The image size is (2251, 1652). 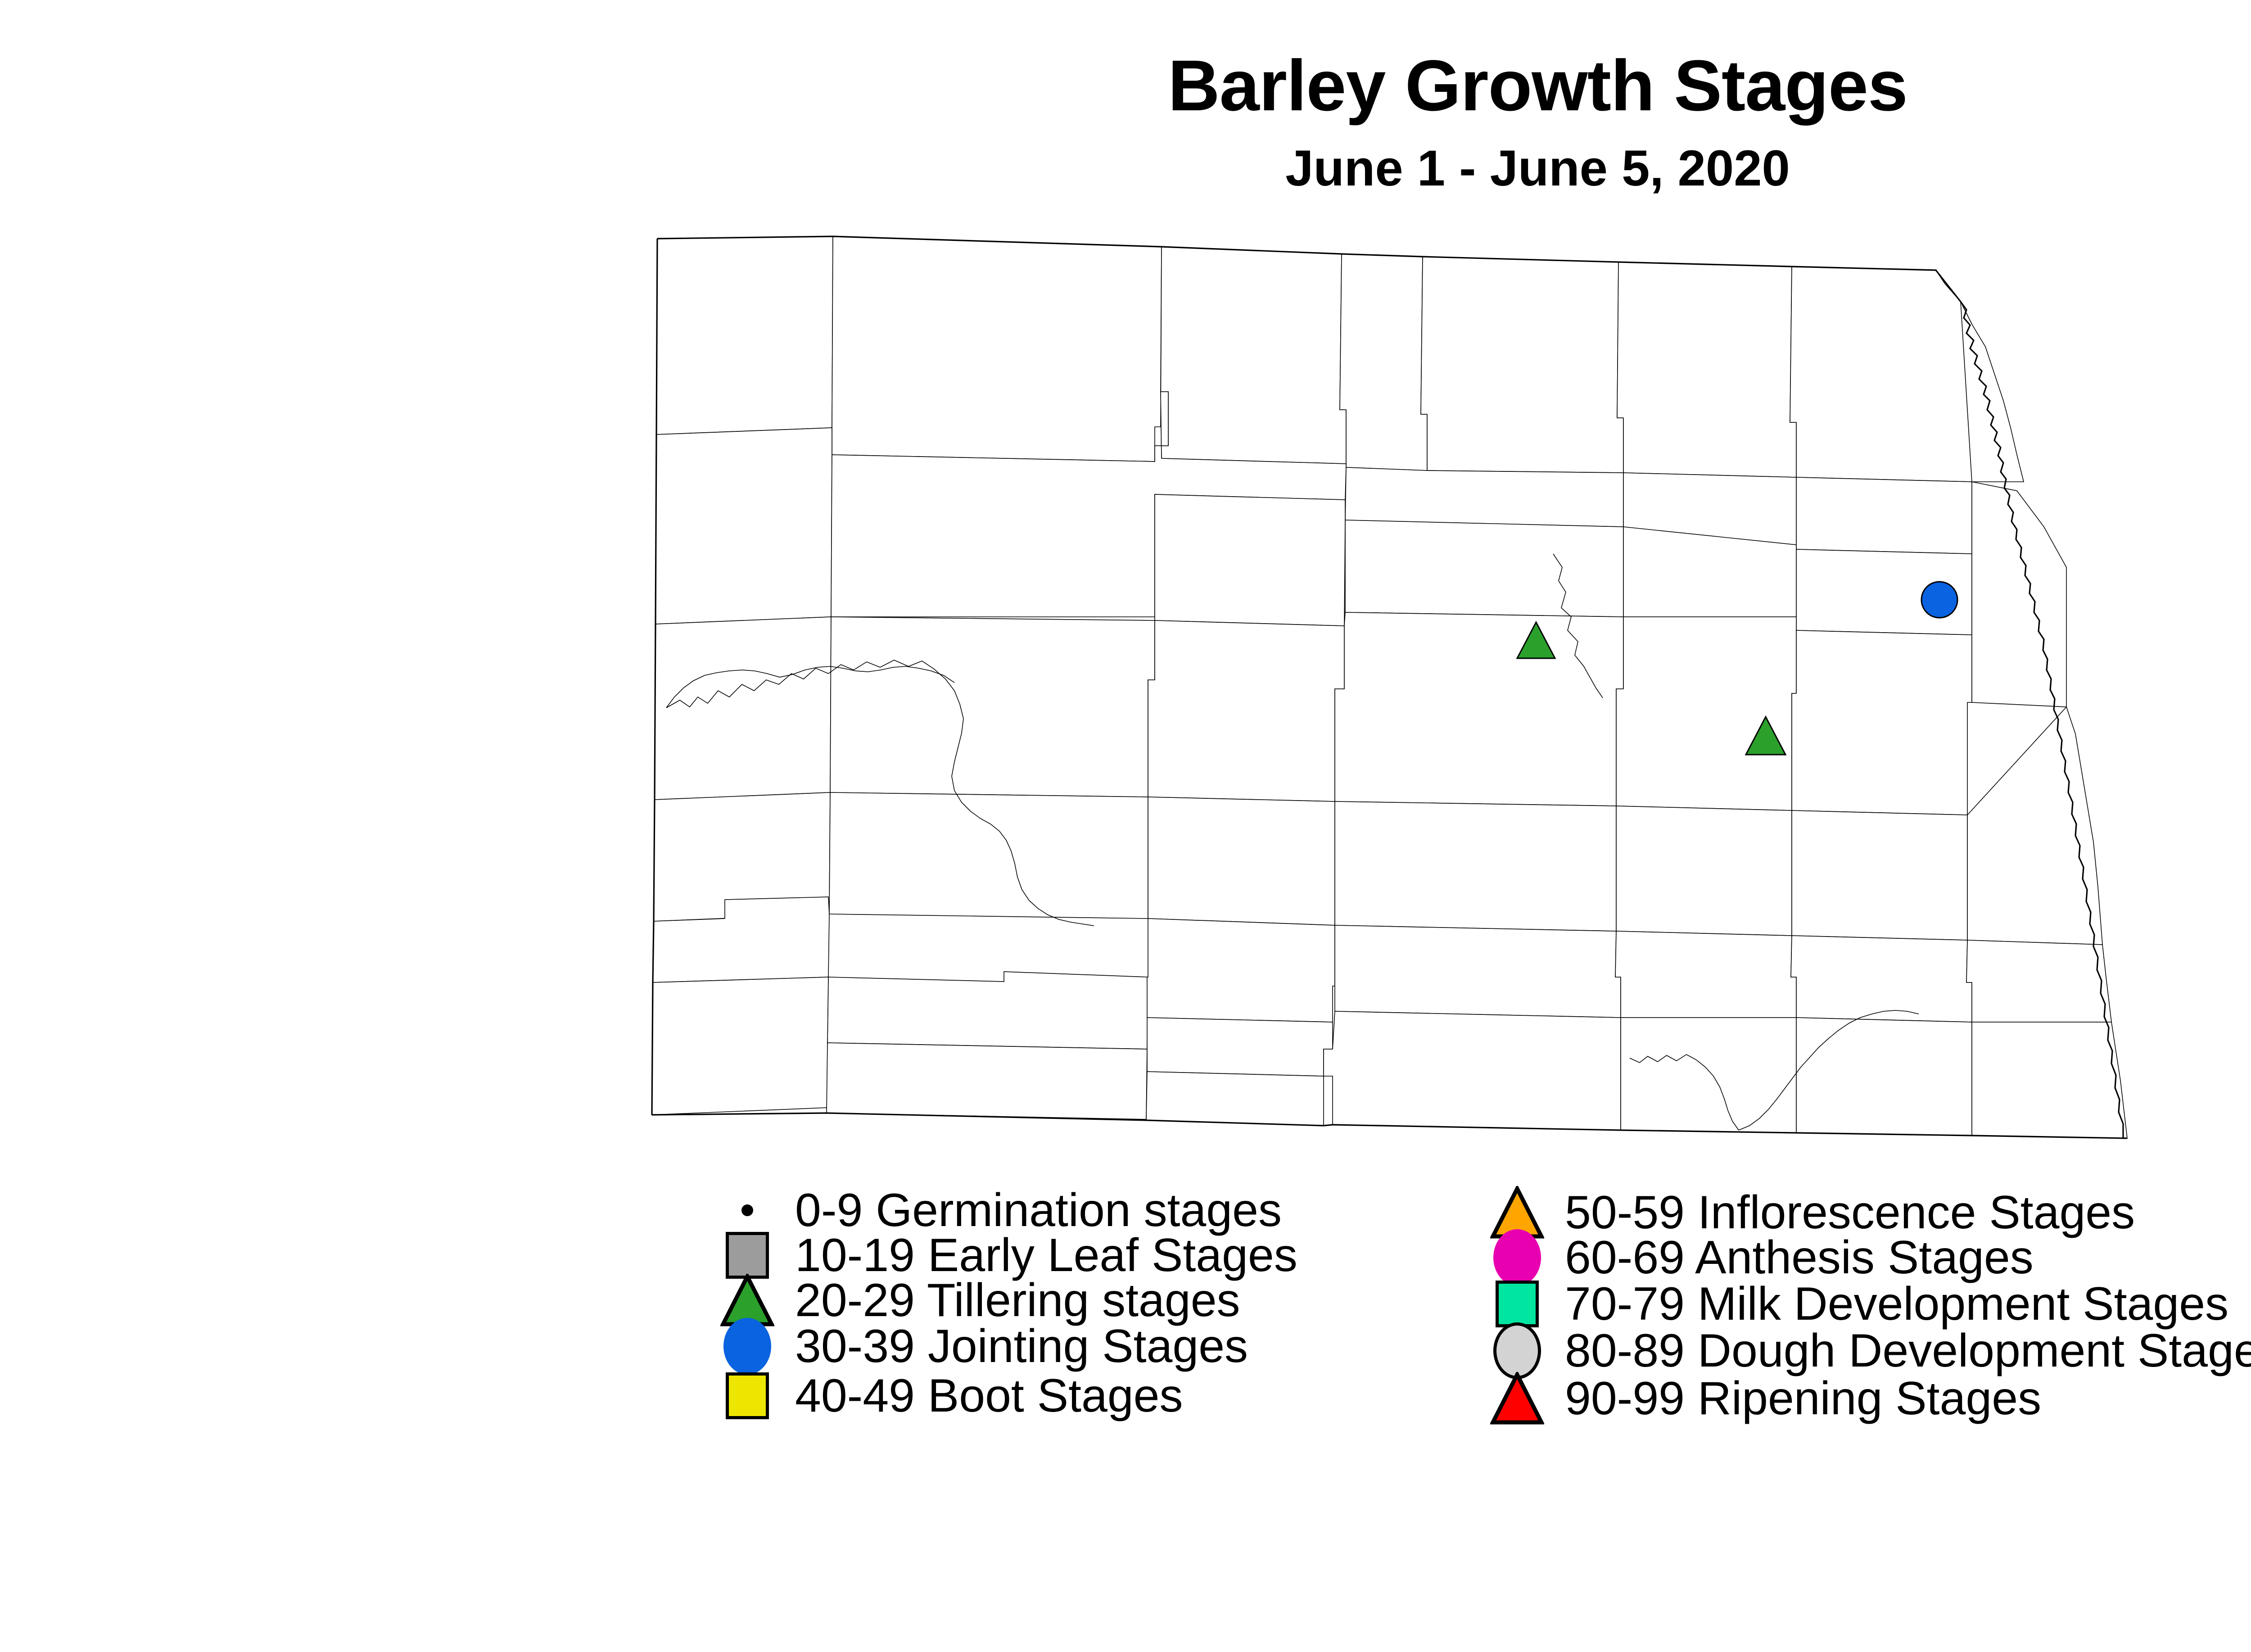 I want to click on legend-item-anthesis: 60-69 Anthesis Stages, so click(x=1753, y=1257).